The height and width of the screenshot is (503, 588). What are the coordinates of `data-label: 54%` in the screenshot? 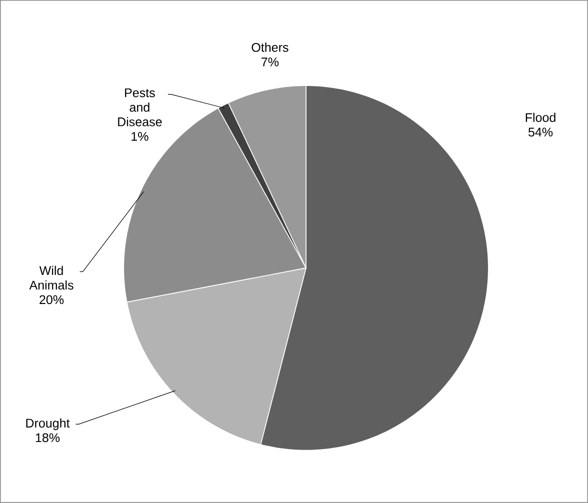 It's located at (540, 132).